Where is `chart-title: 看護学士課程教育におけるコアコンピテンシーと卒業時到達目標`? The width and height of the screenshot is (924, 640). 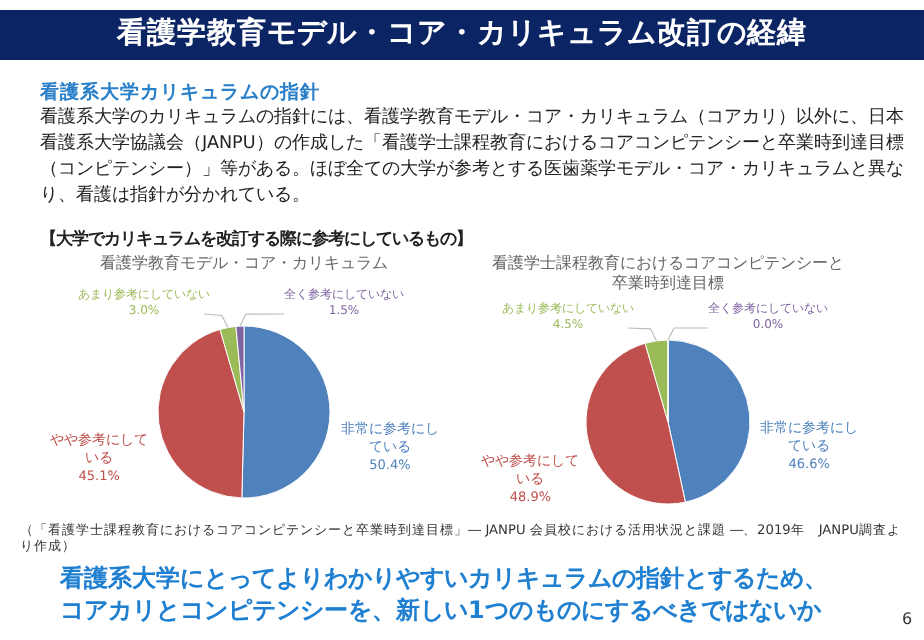
chart-title: 看護学士課程教育におけるコアコンピテンシーと卒業時到達目標 is located at coordinates (668, 273).